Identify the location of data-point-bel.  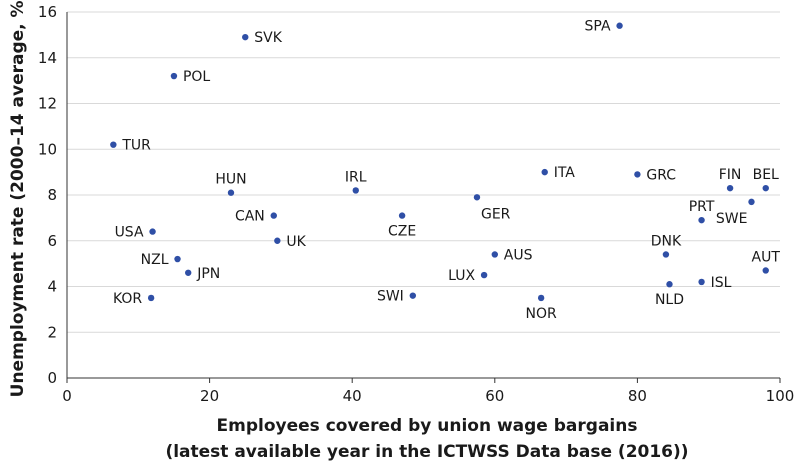
(765, 188).